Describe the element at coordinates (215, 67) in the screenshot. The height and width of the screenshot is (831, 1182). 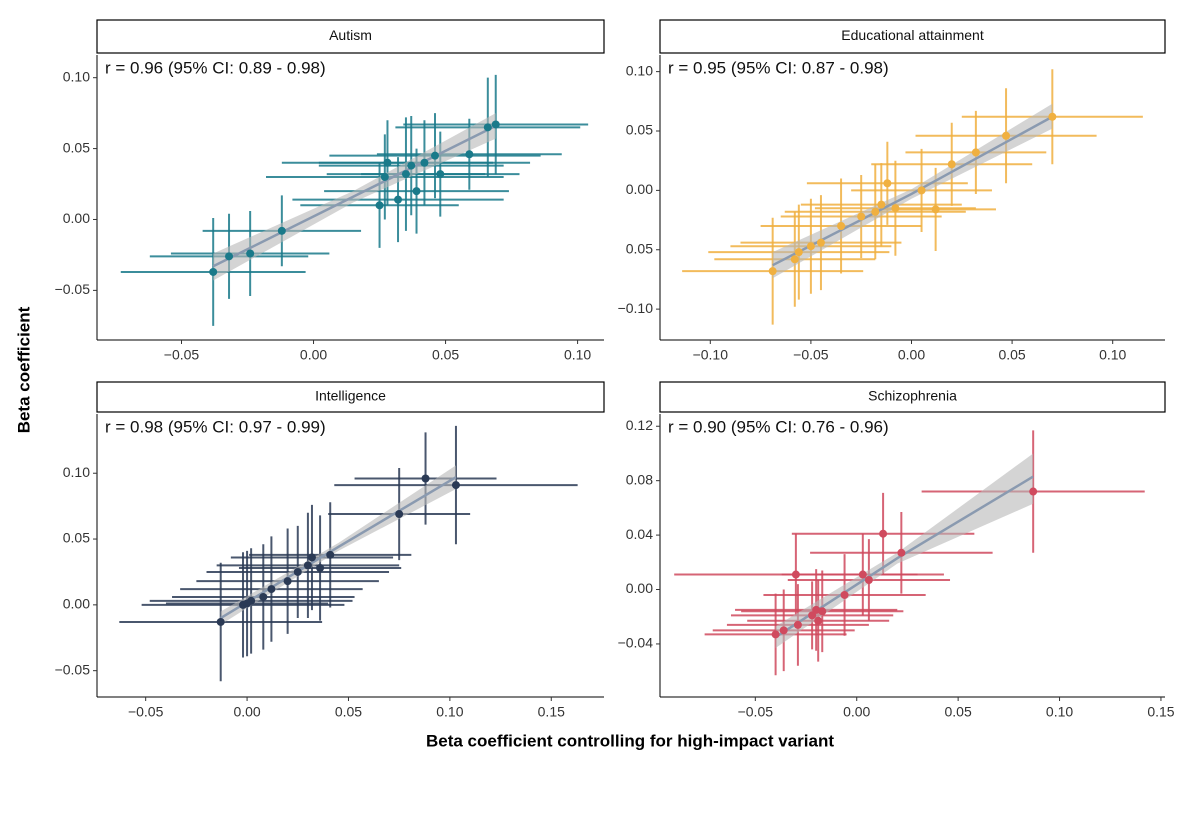
I see `annotation: r = 0.96 (95% CI: 0.89 - 0.98)` at that location.